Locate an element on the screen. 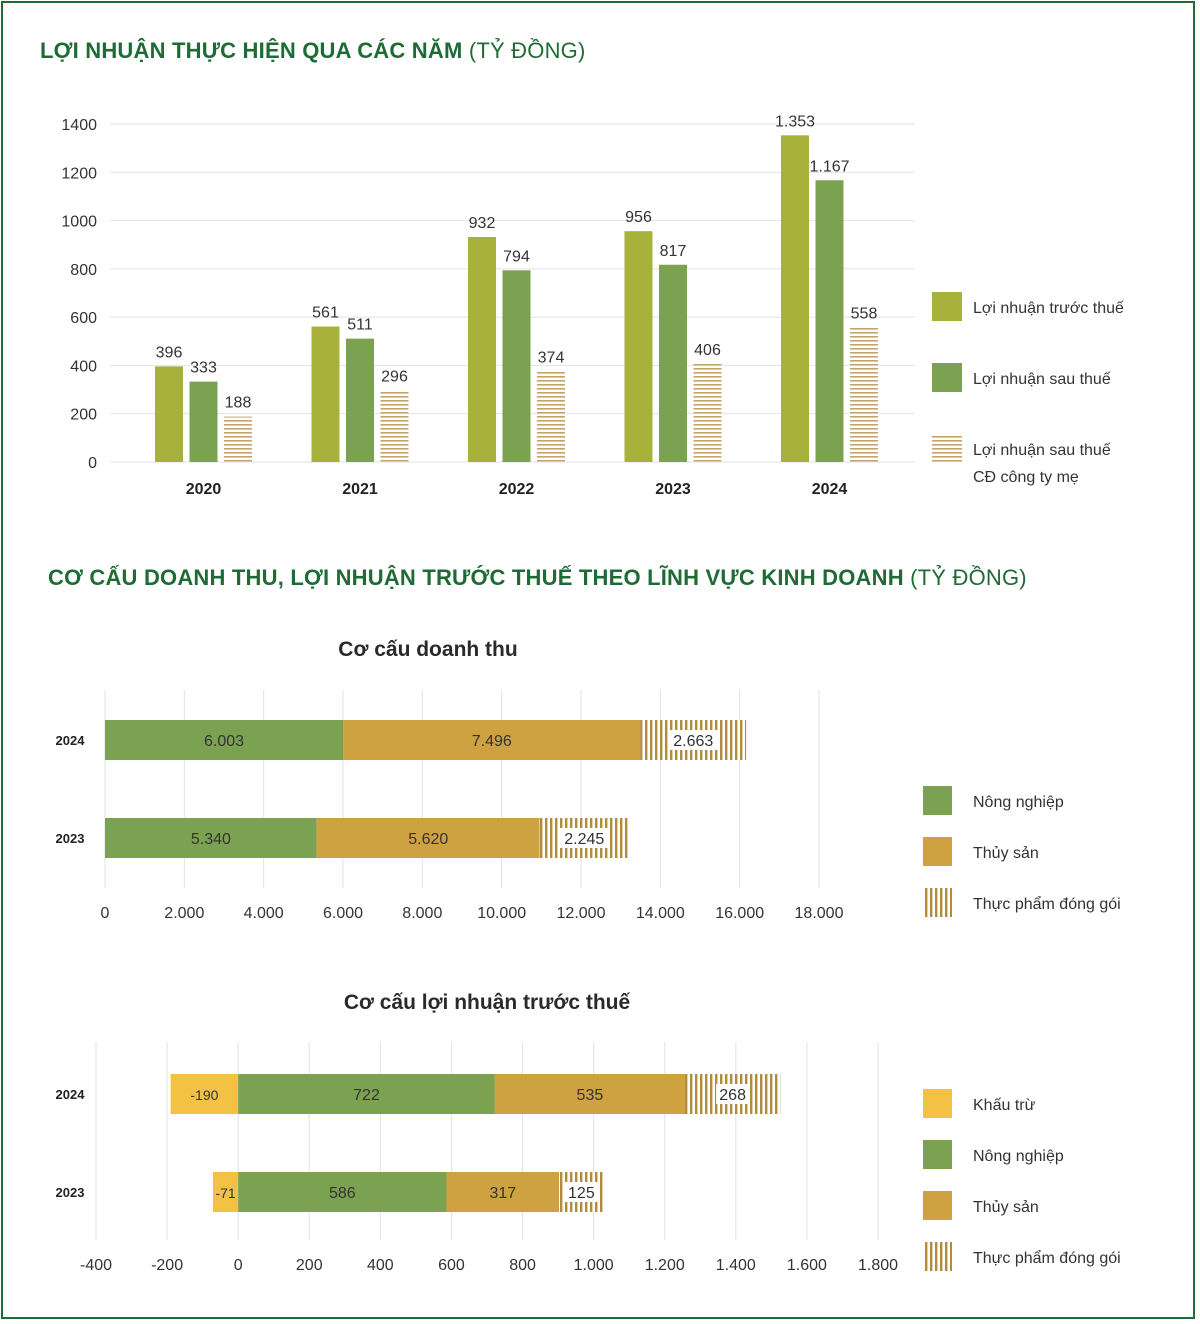 This screenshot has width=1200, height=1324. data-label: 317 is located at coordinates (502, 1193).